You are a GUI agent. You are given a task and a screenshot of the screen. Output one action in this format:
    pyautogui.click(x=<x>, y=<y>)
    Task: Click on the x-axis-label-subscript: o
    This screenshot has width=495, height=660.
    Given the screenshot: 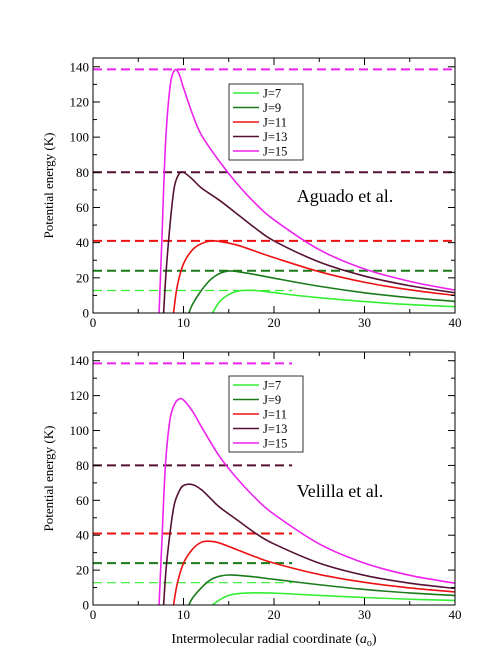 What is the action you would take?
    pyautogui.click(x=369, y=643)
    